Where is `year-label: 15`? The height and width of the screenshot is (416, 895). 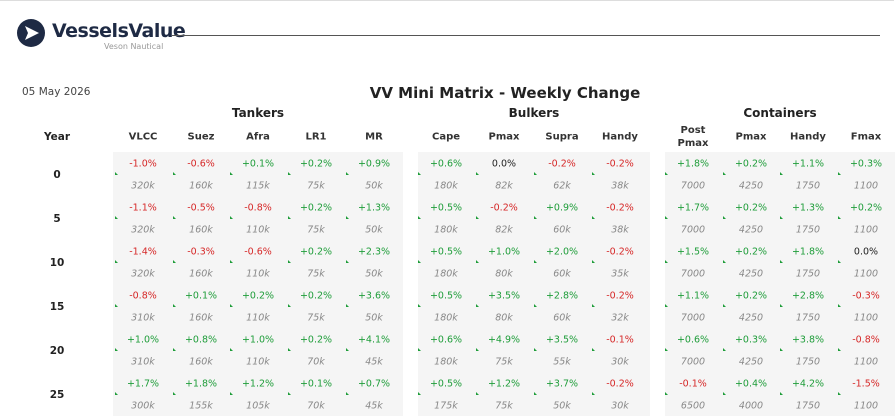
year-label: 15 is located at coordinates (57, 307).